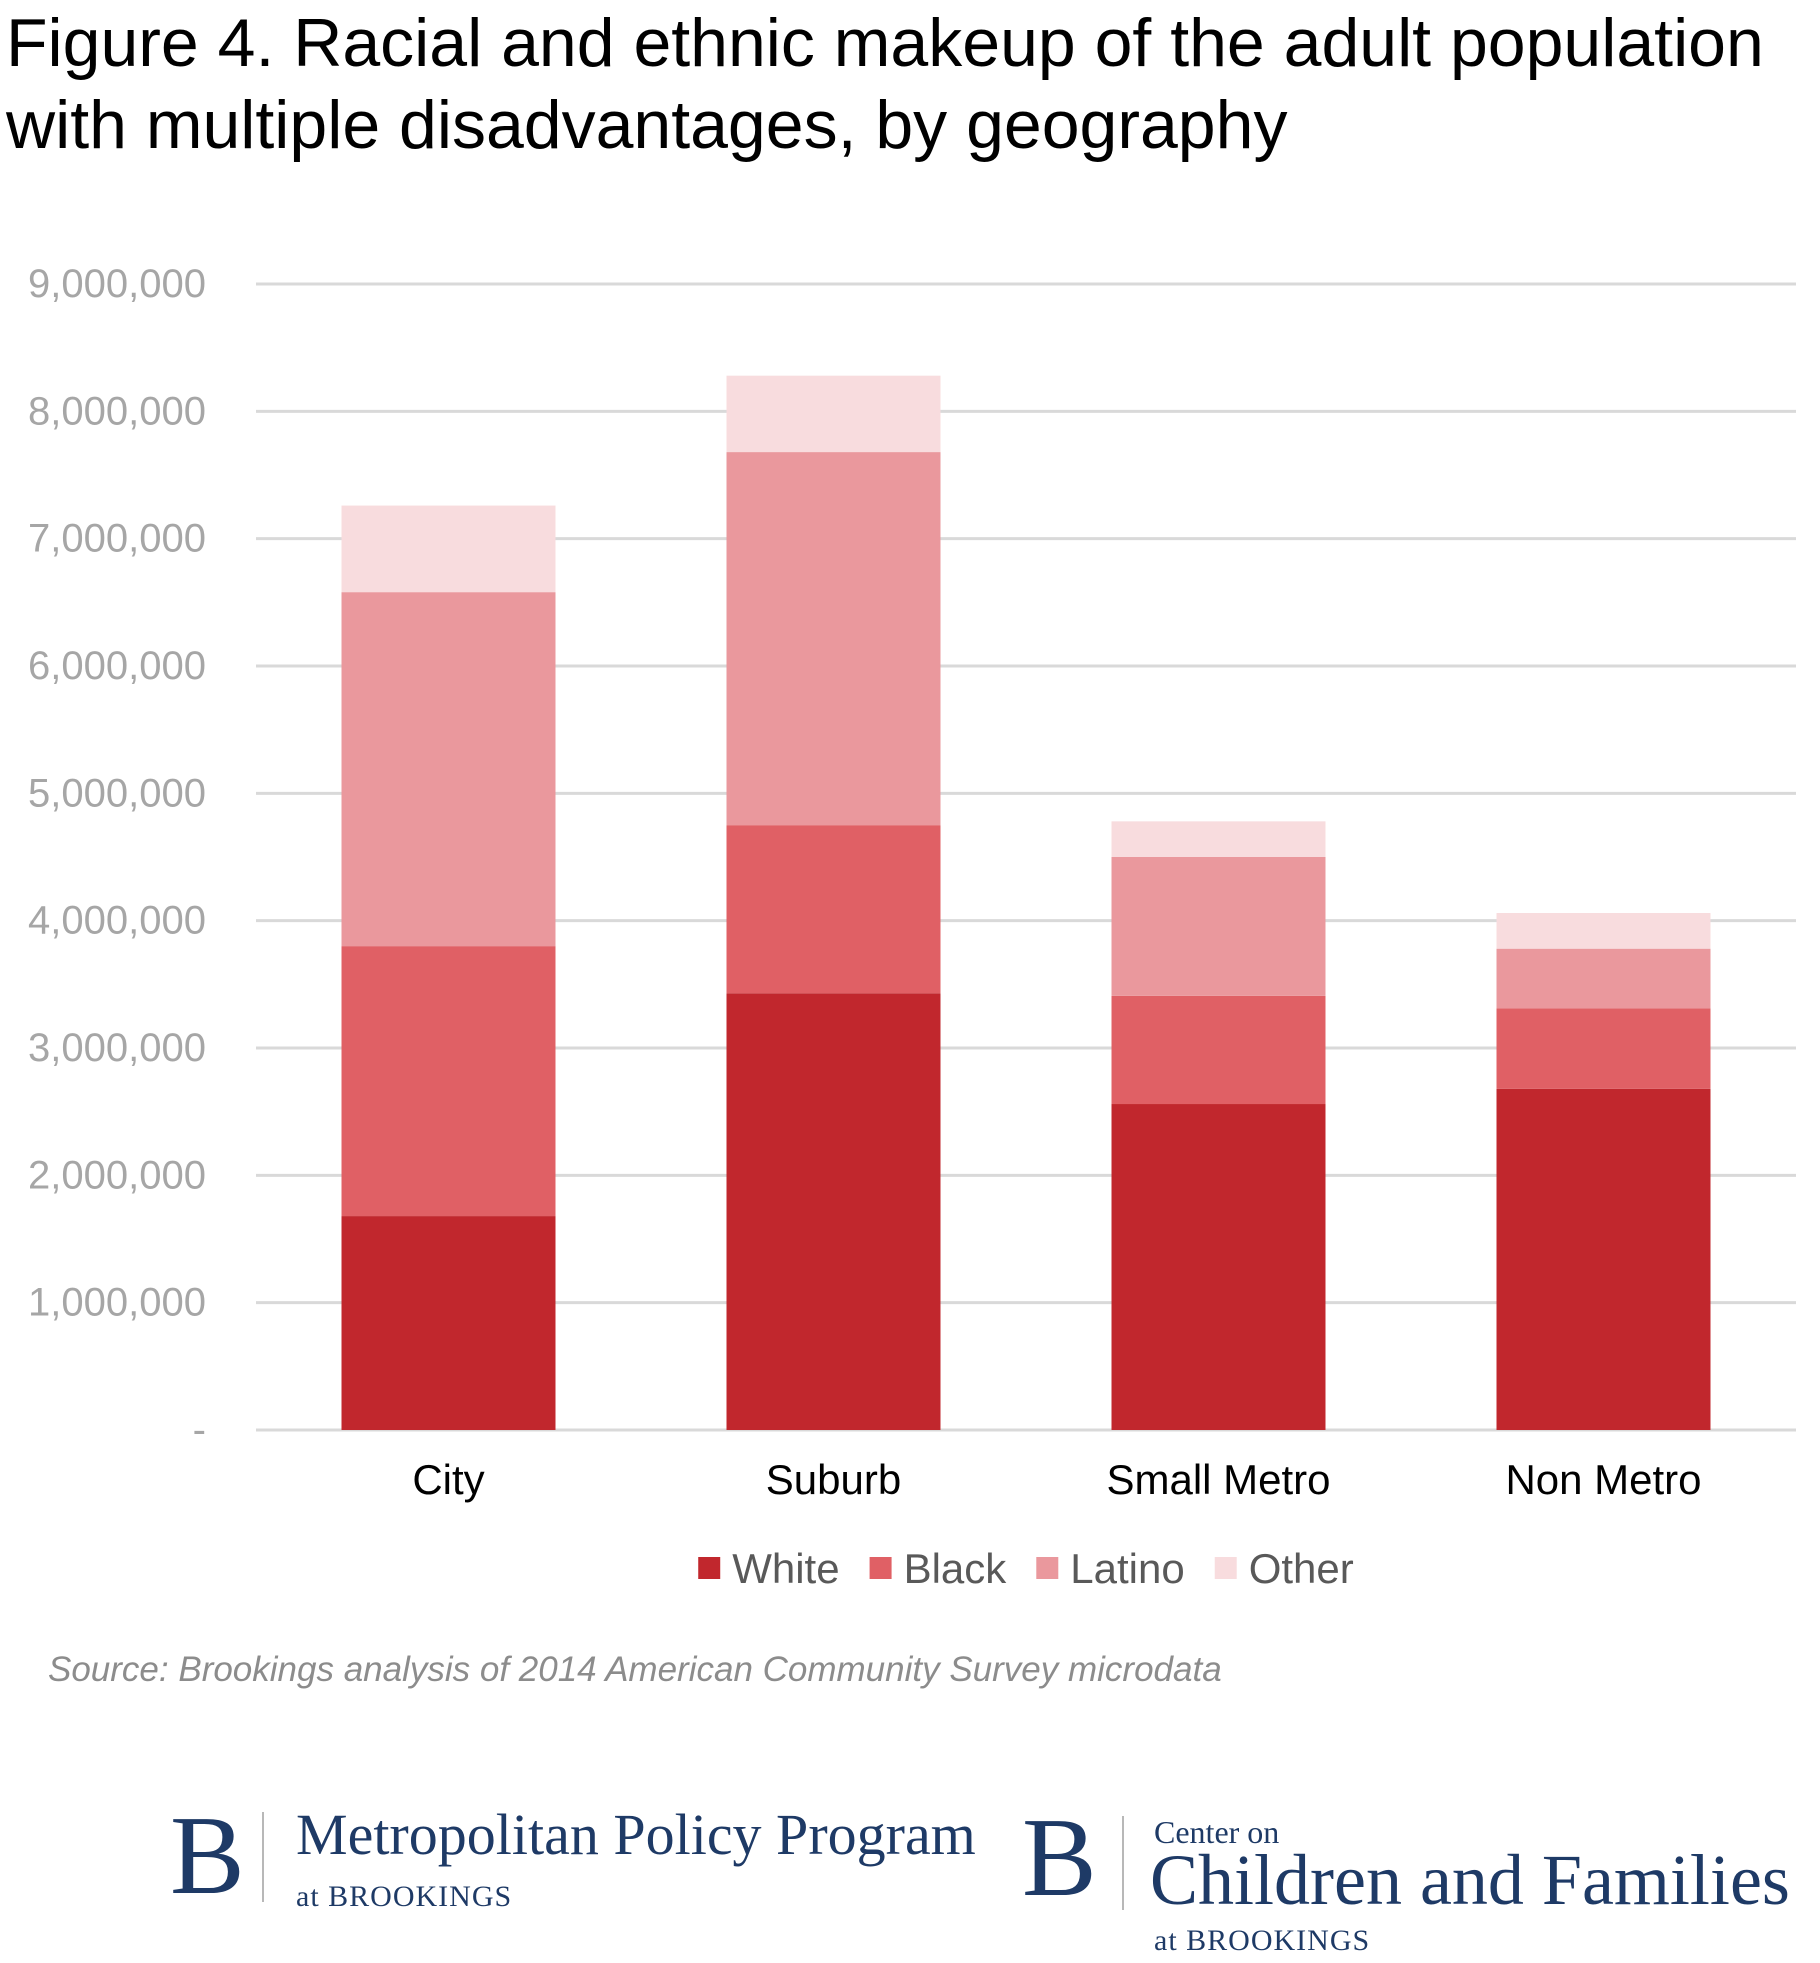 The image size is (1820, 1963). What do you see at coordinates (117, 411) in the screenshot?
I see `y-tick-label: 8,000,000` at bounding box center [117, 411].